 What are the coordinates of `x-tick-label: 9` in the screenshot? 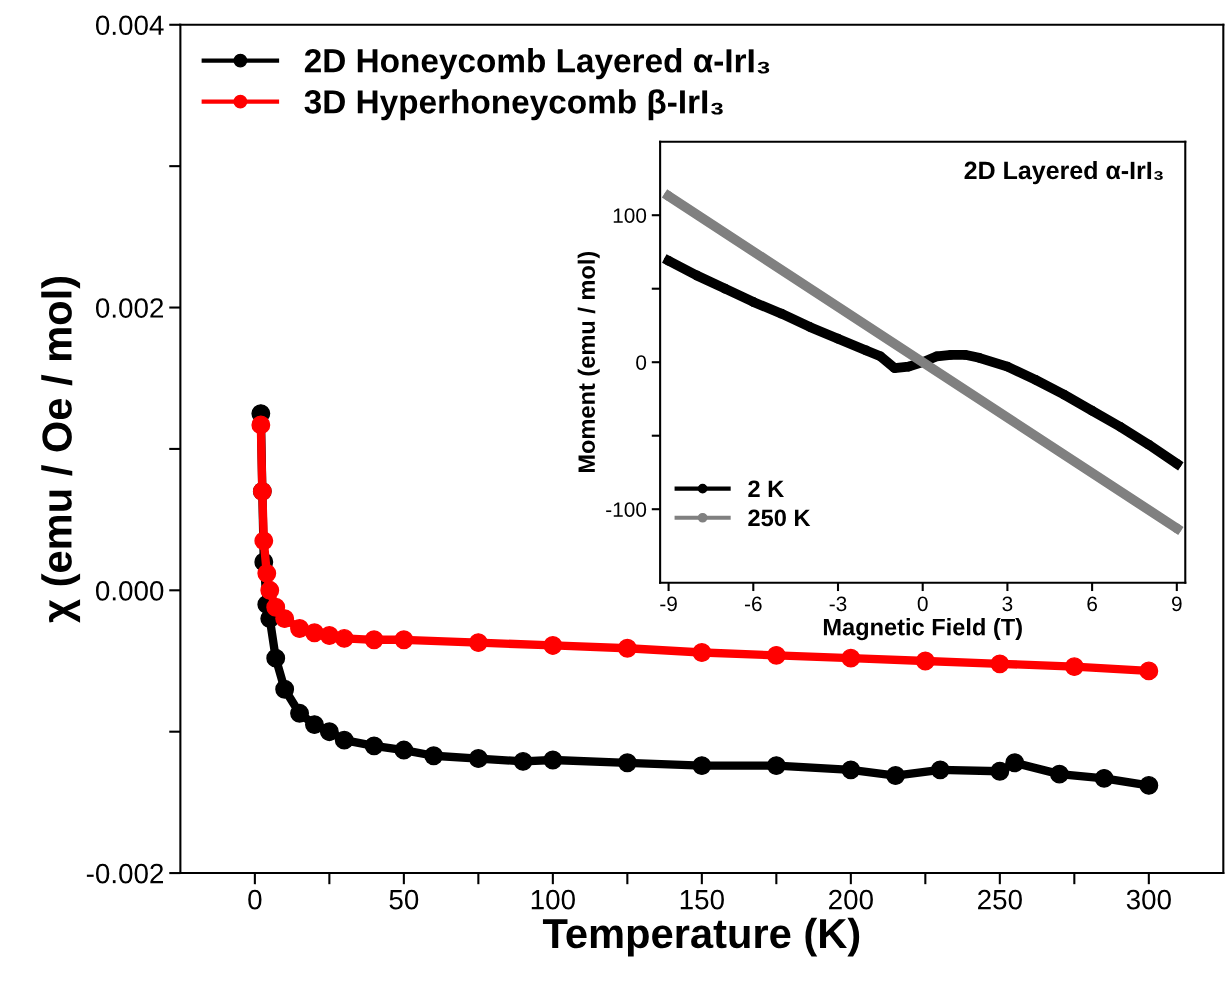 It's located at (1177, 604).